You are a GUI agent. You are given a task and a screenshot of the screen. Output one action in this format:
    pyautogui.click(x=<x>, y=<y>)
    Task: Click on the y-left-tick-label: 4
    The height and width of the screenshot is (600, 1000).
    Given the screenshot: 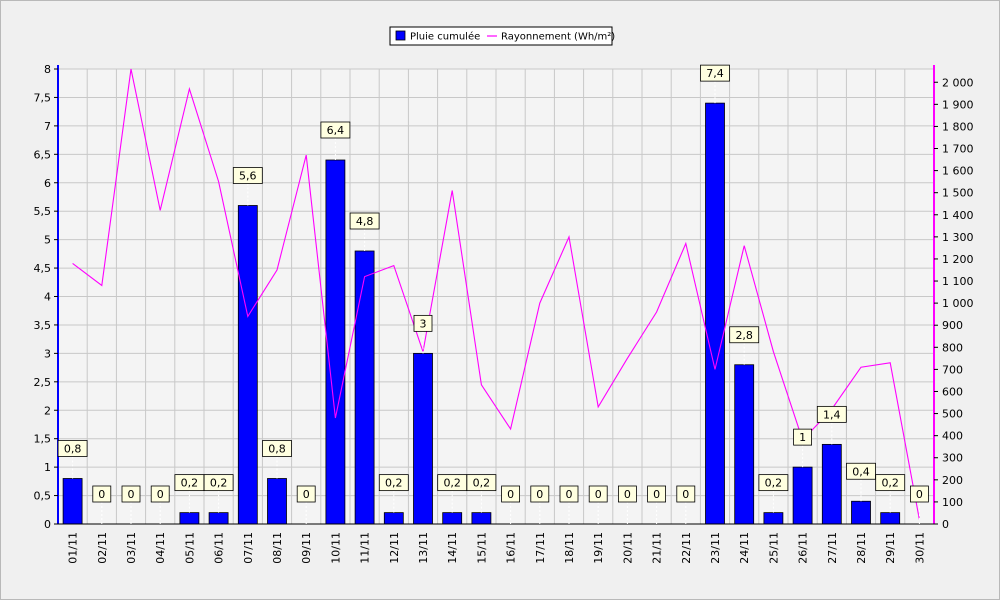 What is the action you would take?
    pyautogui.click(x=47, y=297)
    